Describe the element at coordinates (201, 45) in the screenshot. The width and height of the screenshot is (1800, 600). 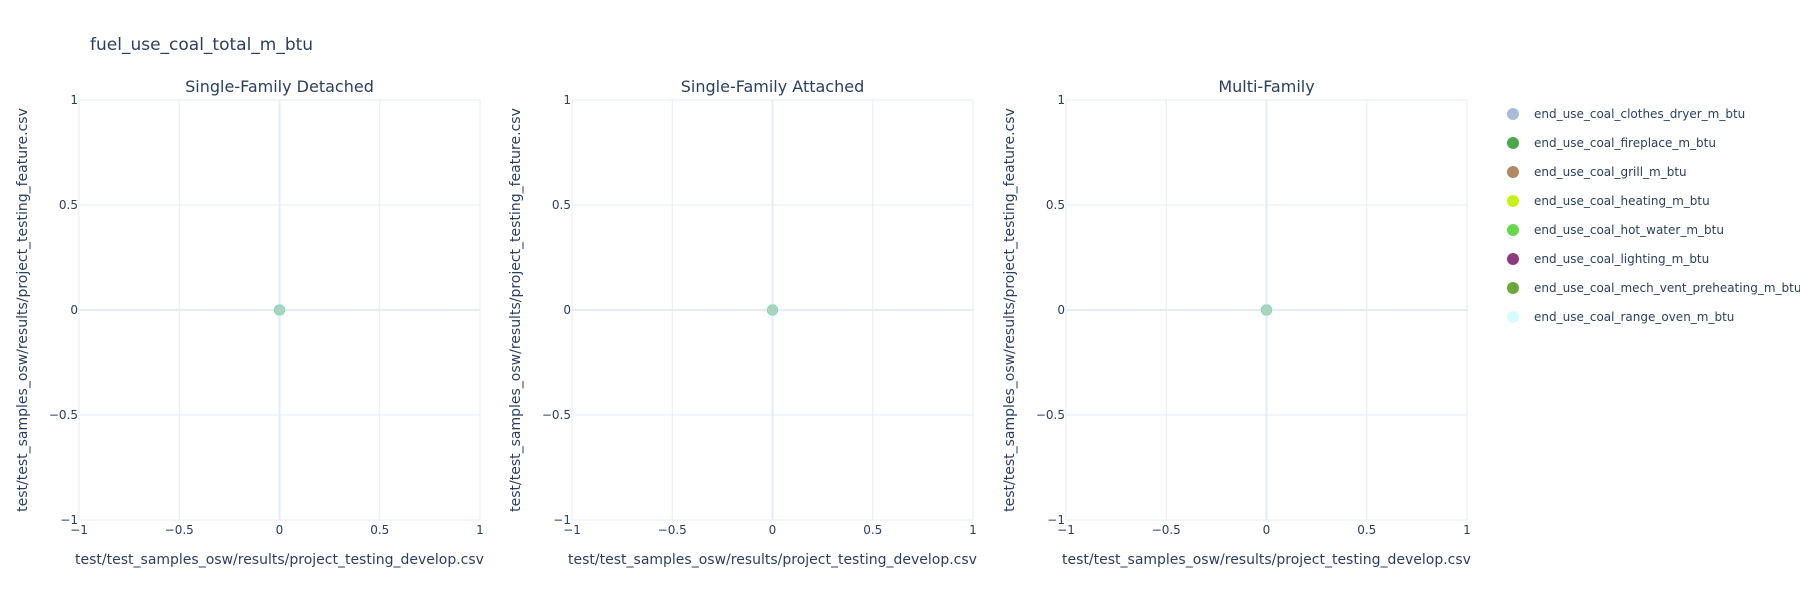
I see `figure-title: fuel_use_coal_total_m_btu` at that location.